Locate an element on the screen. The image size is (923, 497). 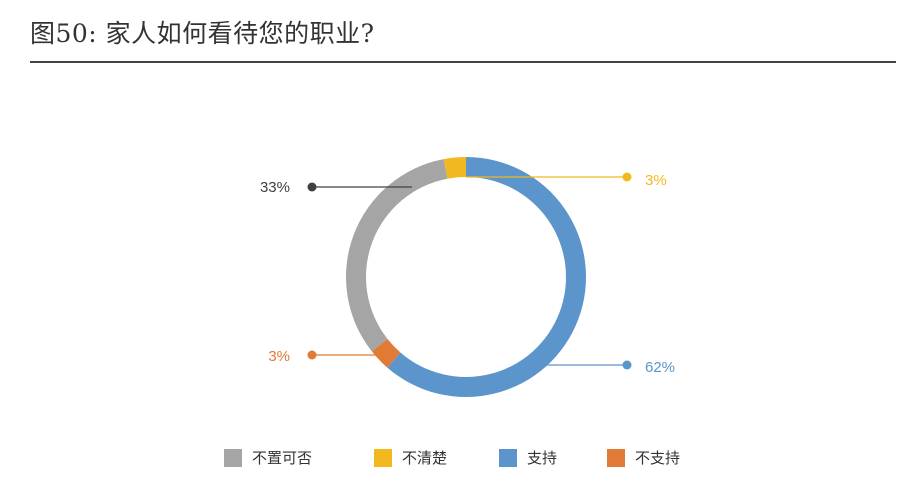
title-divider is located at coordinates (463, 62).